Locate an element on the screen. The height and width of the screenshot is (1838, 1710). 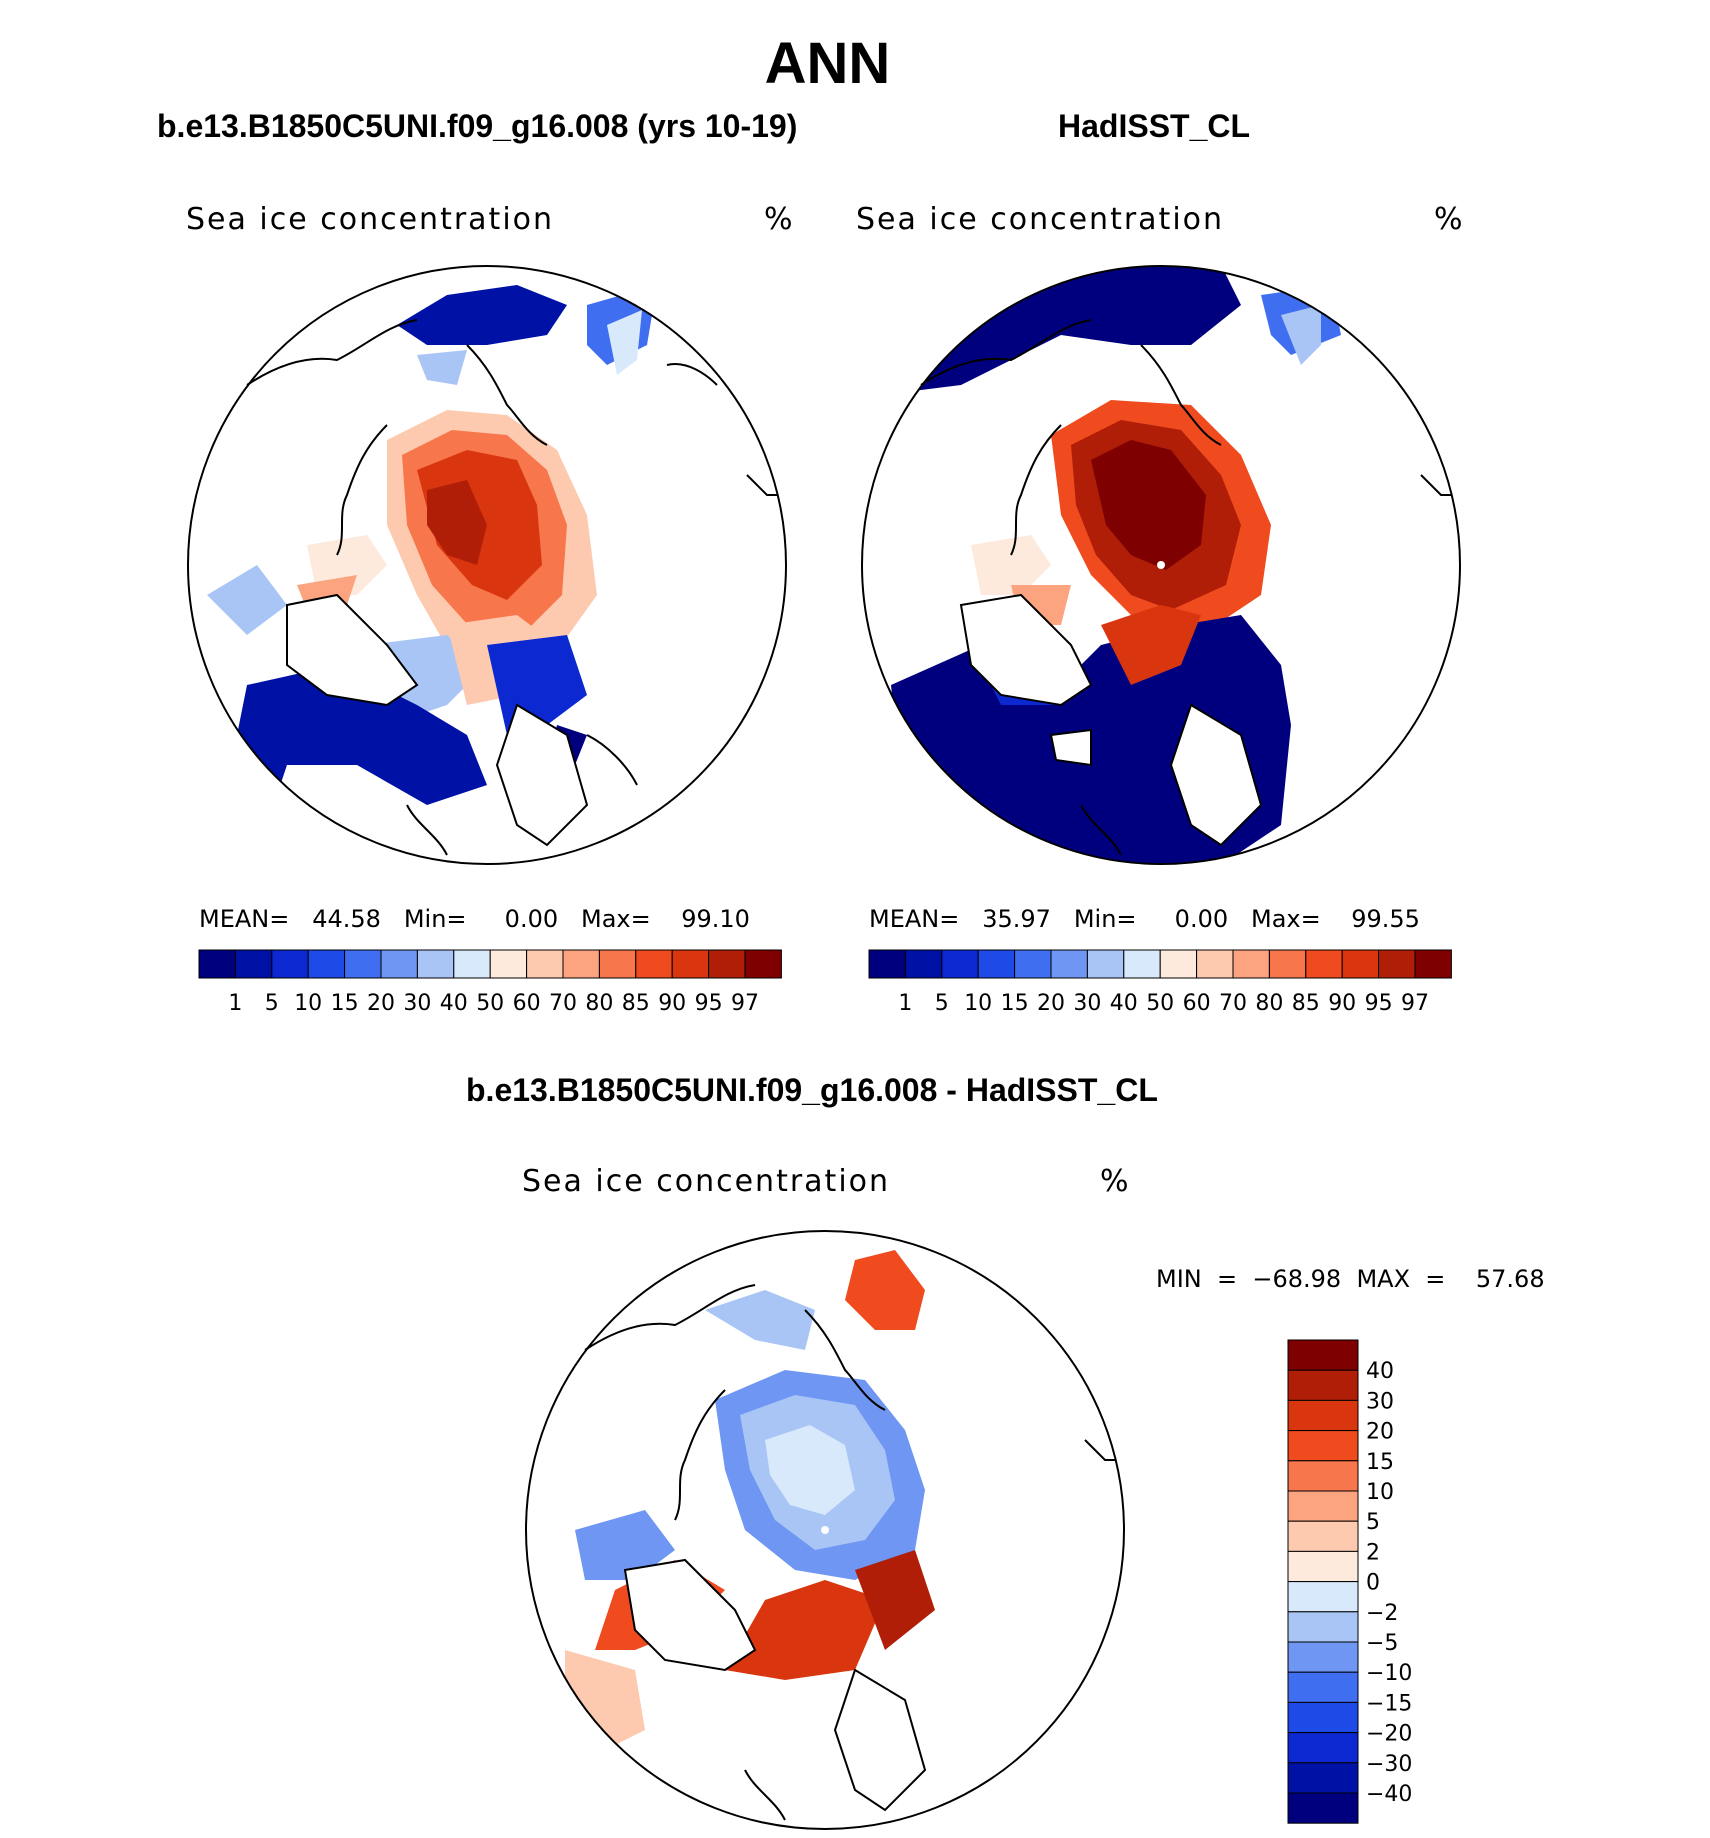
left-stats-line: MEAN= 44.58 Min= 0.00 Max= 99.10 is located at coordinates (474, 919).